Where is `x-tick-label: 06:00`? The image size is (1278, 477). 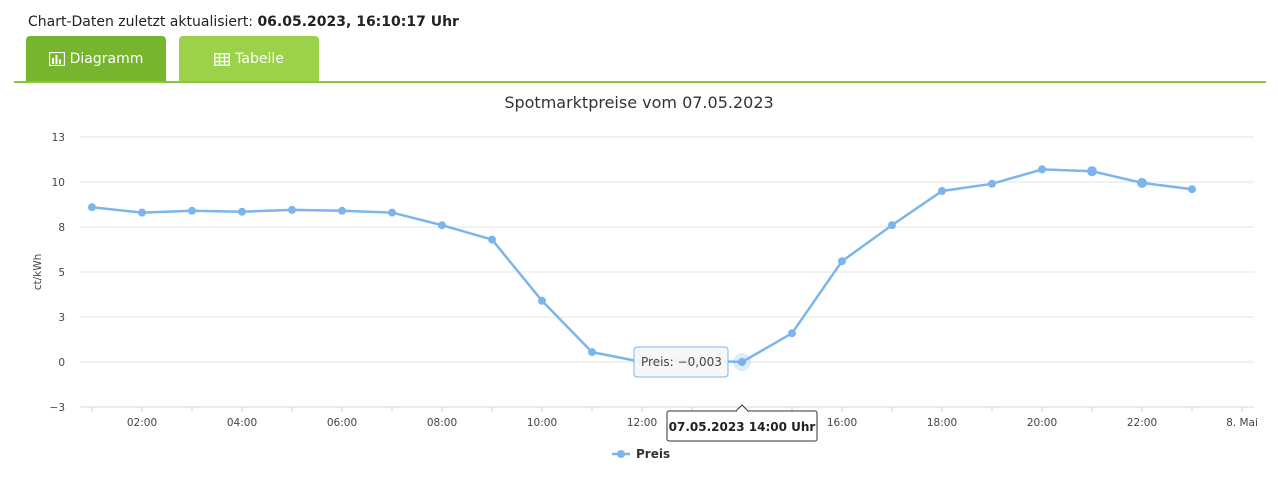
x-tick-label: 06:00 is located at coordinates (342, 423).